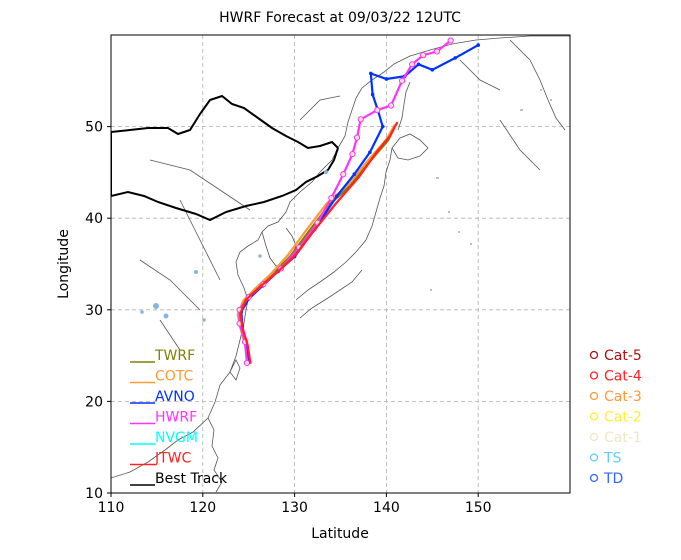  I want to click on category-label: TS, so click(612, 459).